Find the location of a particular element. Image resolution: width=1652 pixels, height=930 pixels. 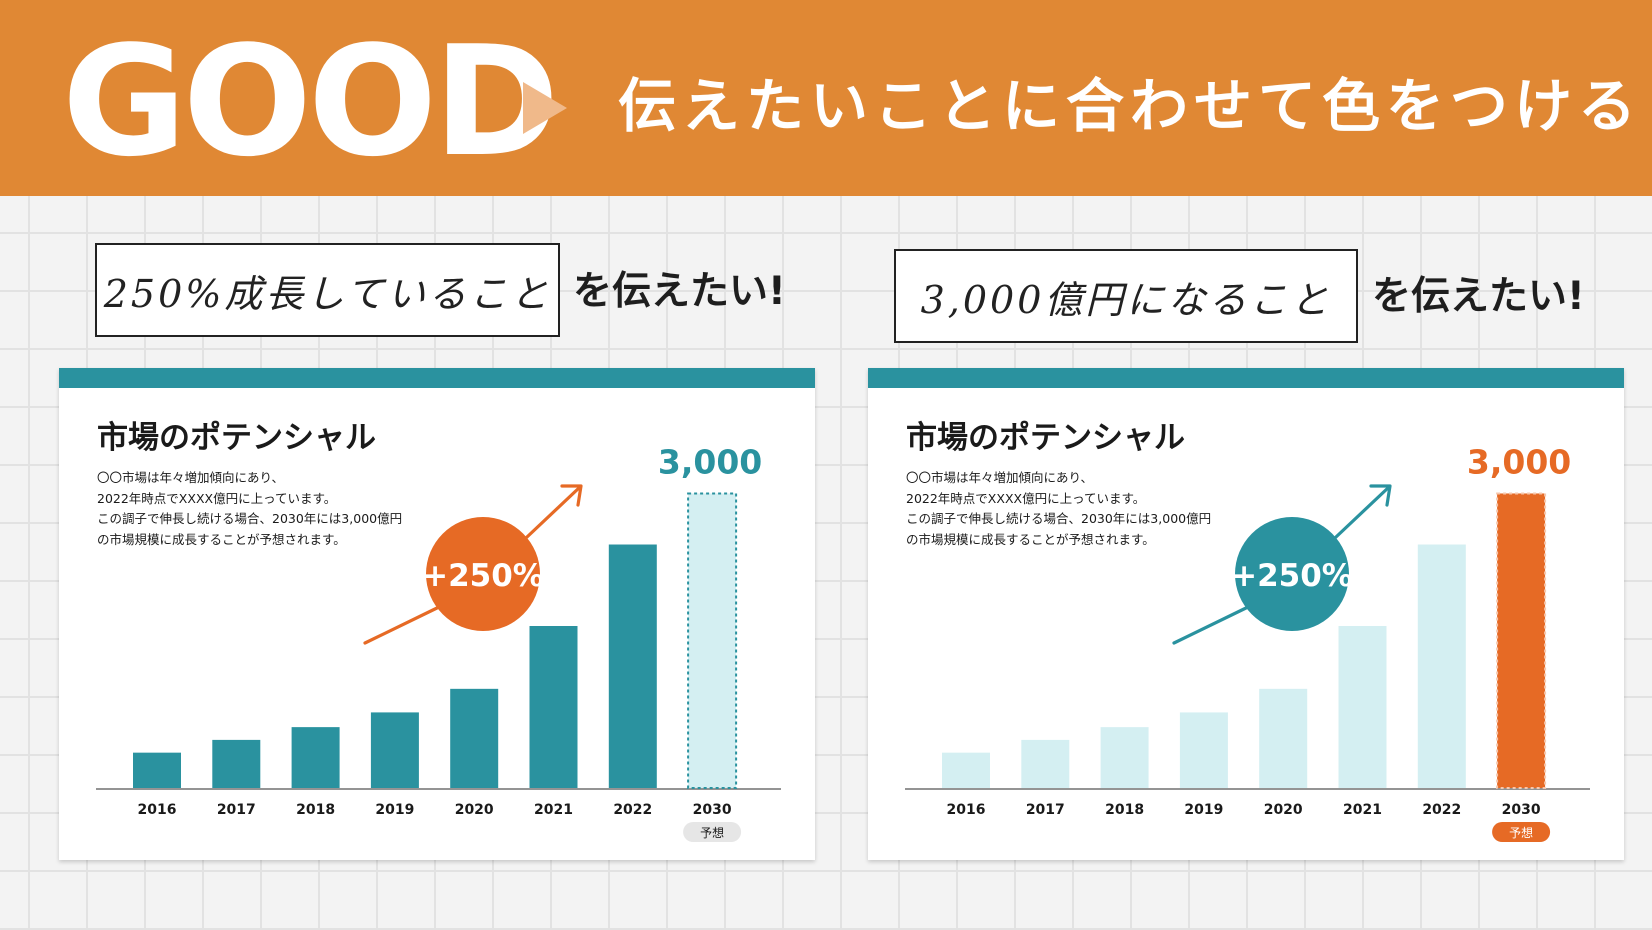

right-message-suffix: を伝えたい! is located at coordinates (1478, 296).